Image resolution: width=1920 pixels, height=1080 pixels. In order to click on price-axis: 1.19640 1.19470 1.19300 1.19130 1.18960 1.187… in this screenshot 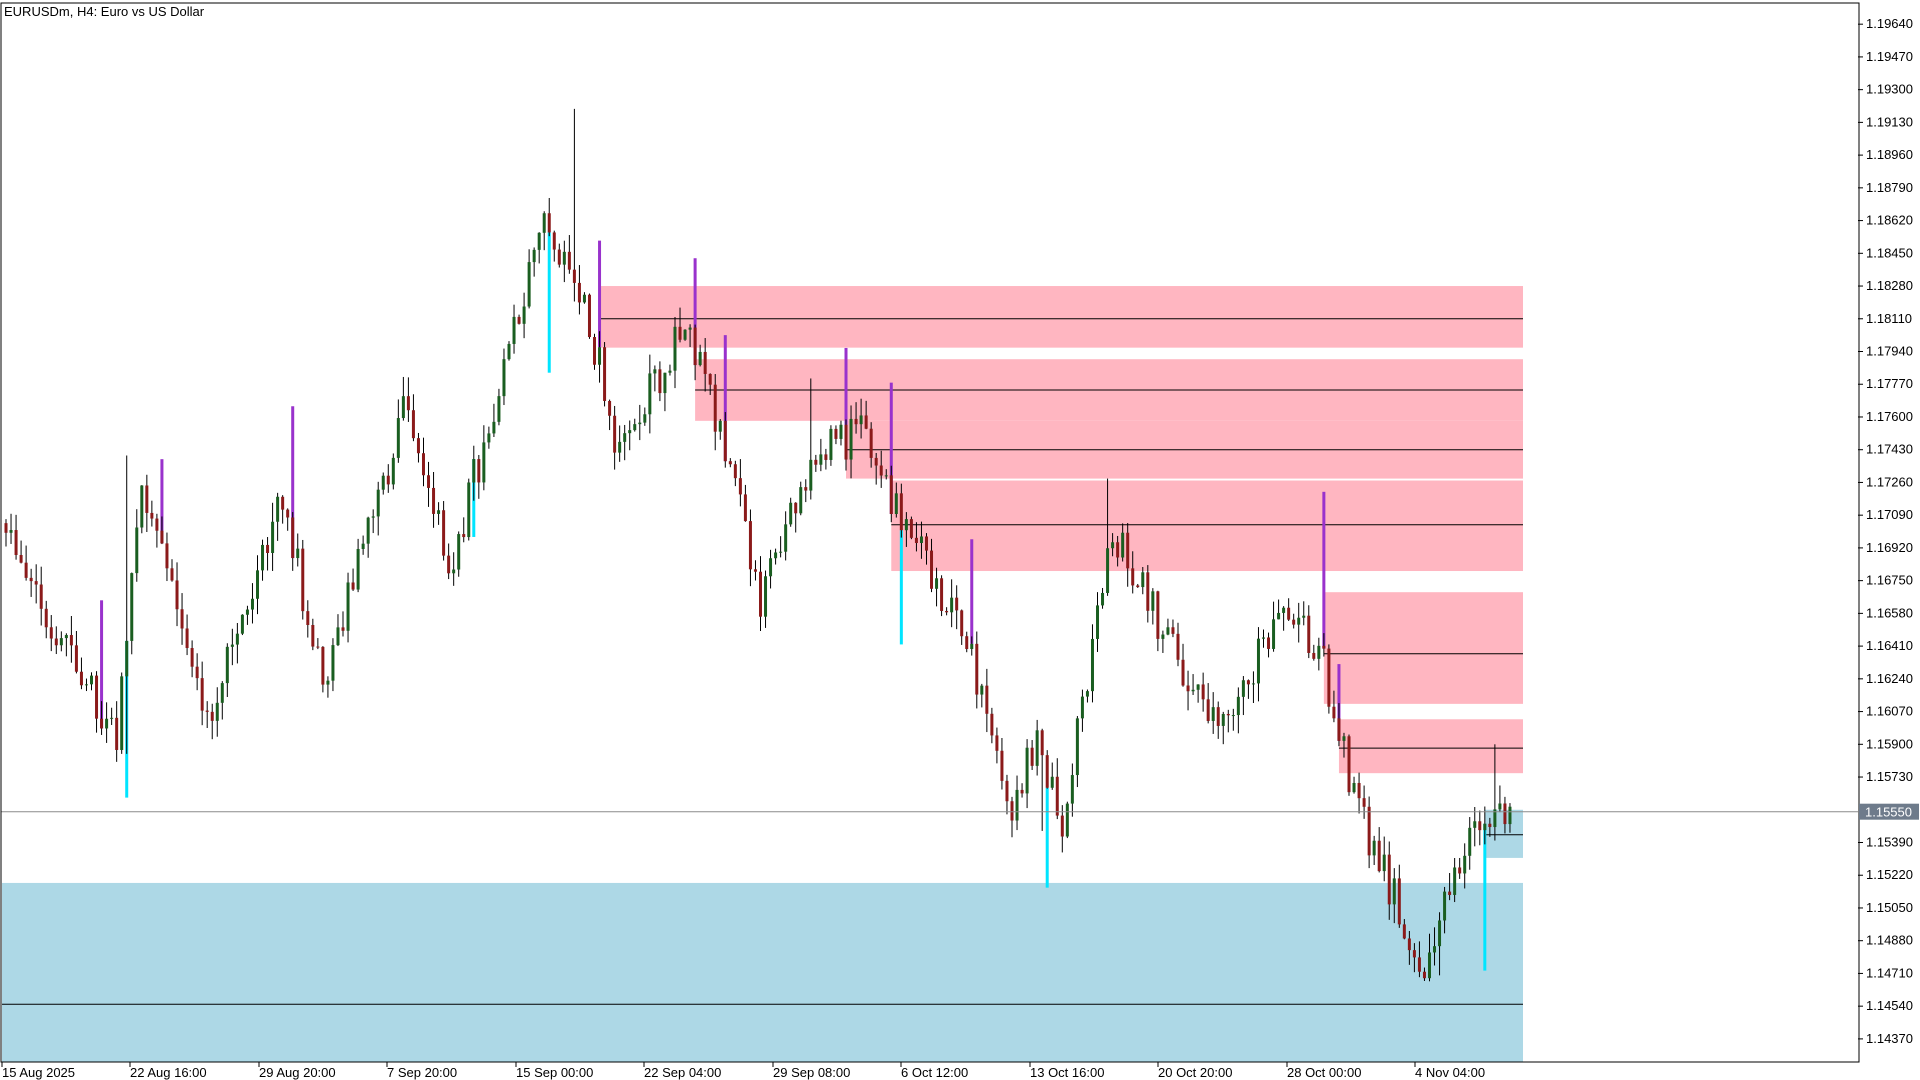, I will do `click(1888, 531)`.